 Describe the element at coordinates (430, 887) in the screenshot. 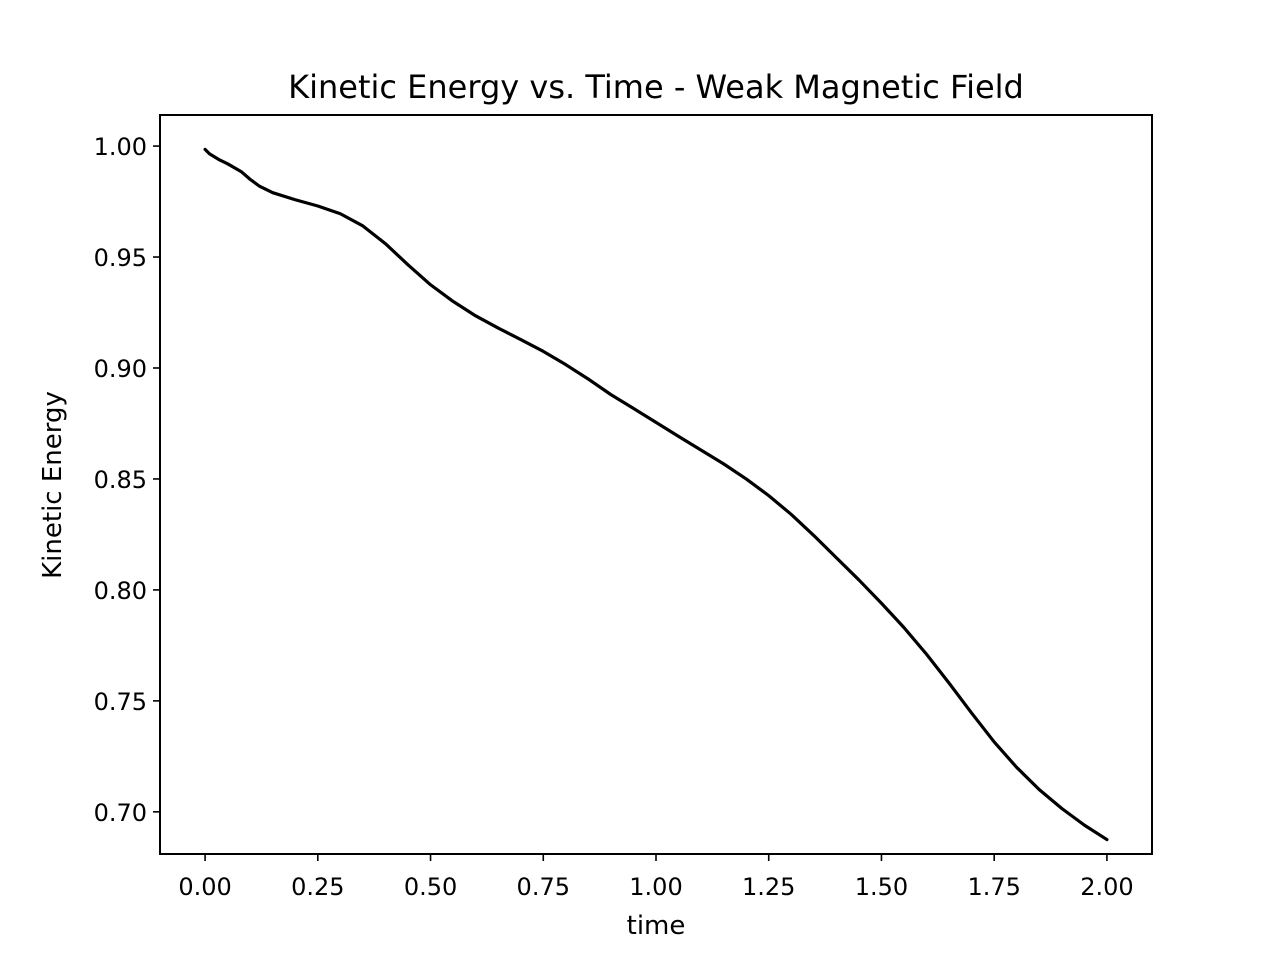

I see `x-tick-label: 0.50` at that location.